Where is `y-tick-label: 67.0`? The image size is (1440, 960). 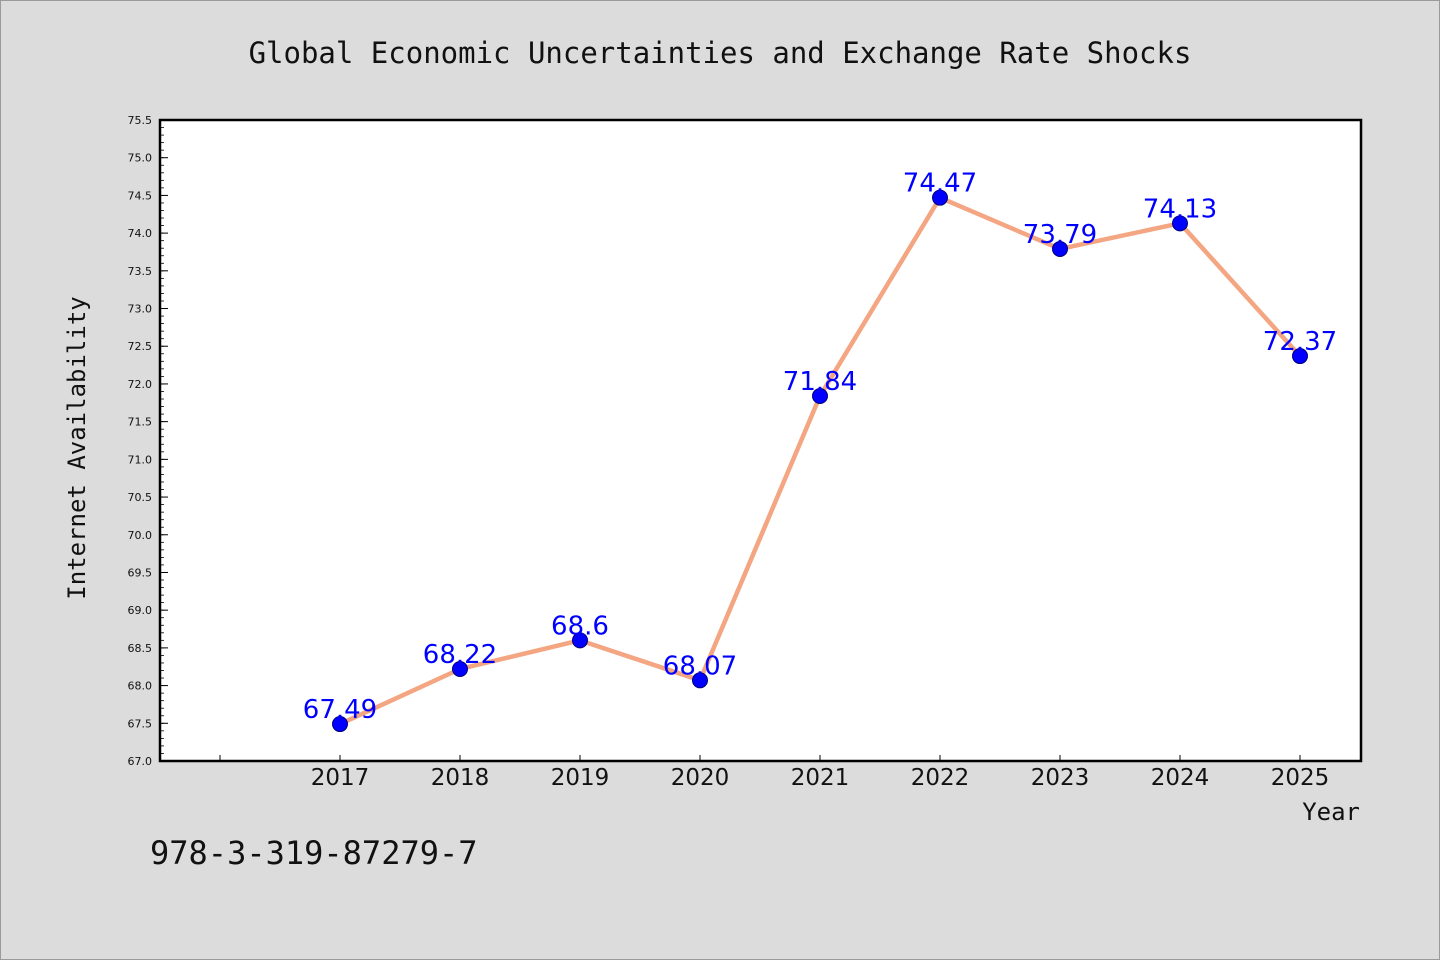
y-tick-label: 67.0 is located at coordinates (140, 761).